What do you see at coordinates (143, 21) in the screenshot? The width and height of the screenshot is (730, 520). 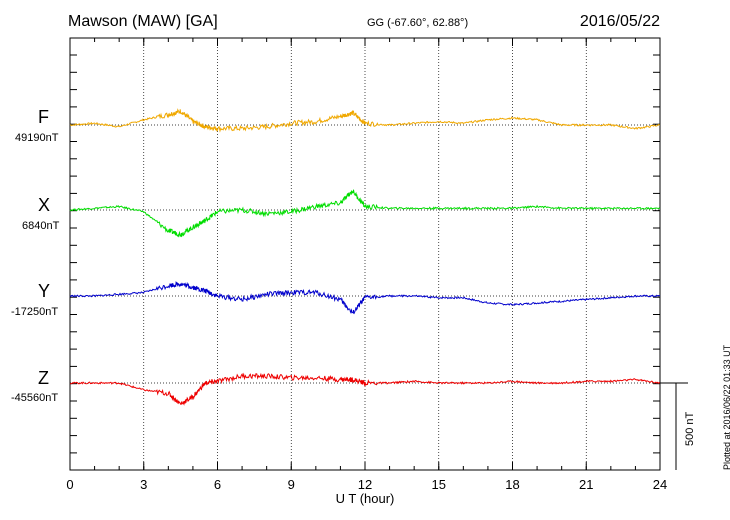 I see `station-title: Mawson (MAW) [GA]` at bounding box center [143, 21].